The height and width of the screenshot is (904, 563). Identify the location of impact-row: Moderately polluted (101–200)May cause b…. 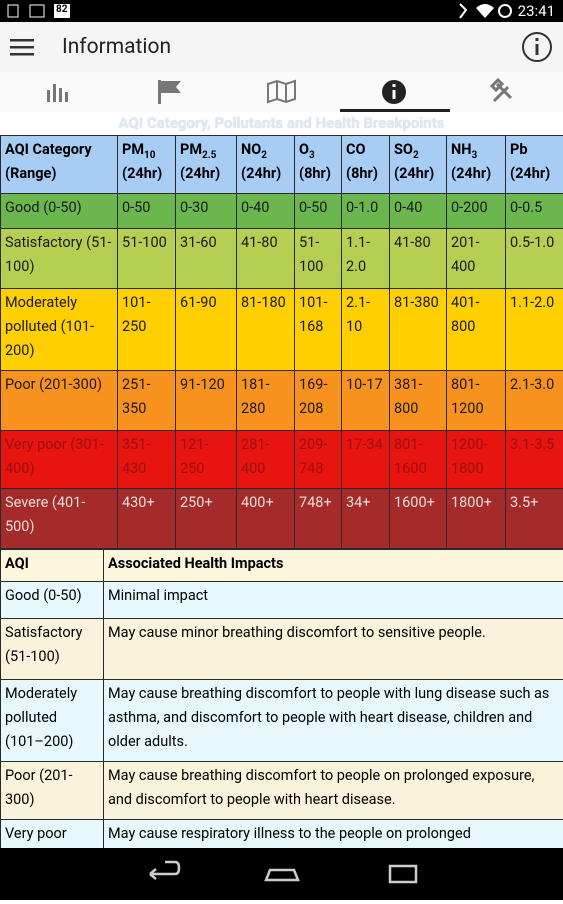
(282, 721).